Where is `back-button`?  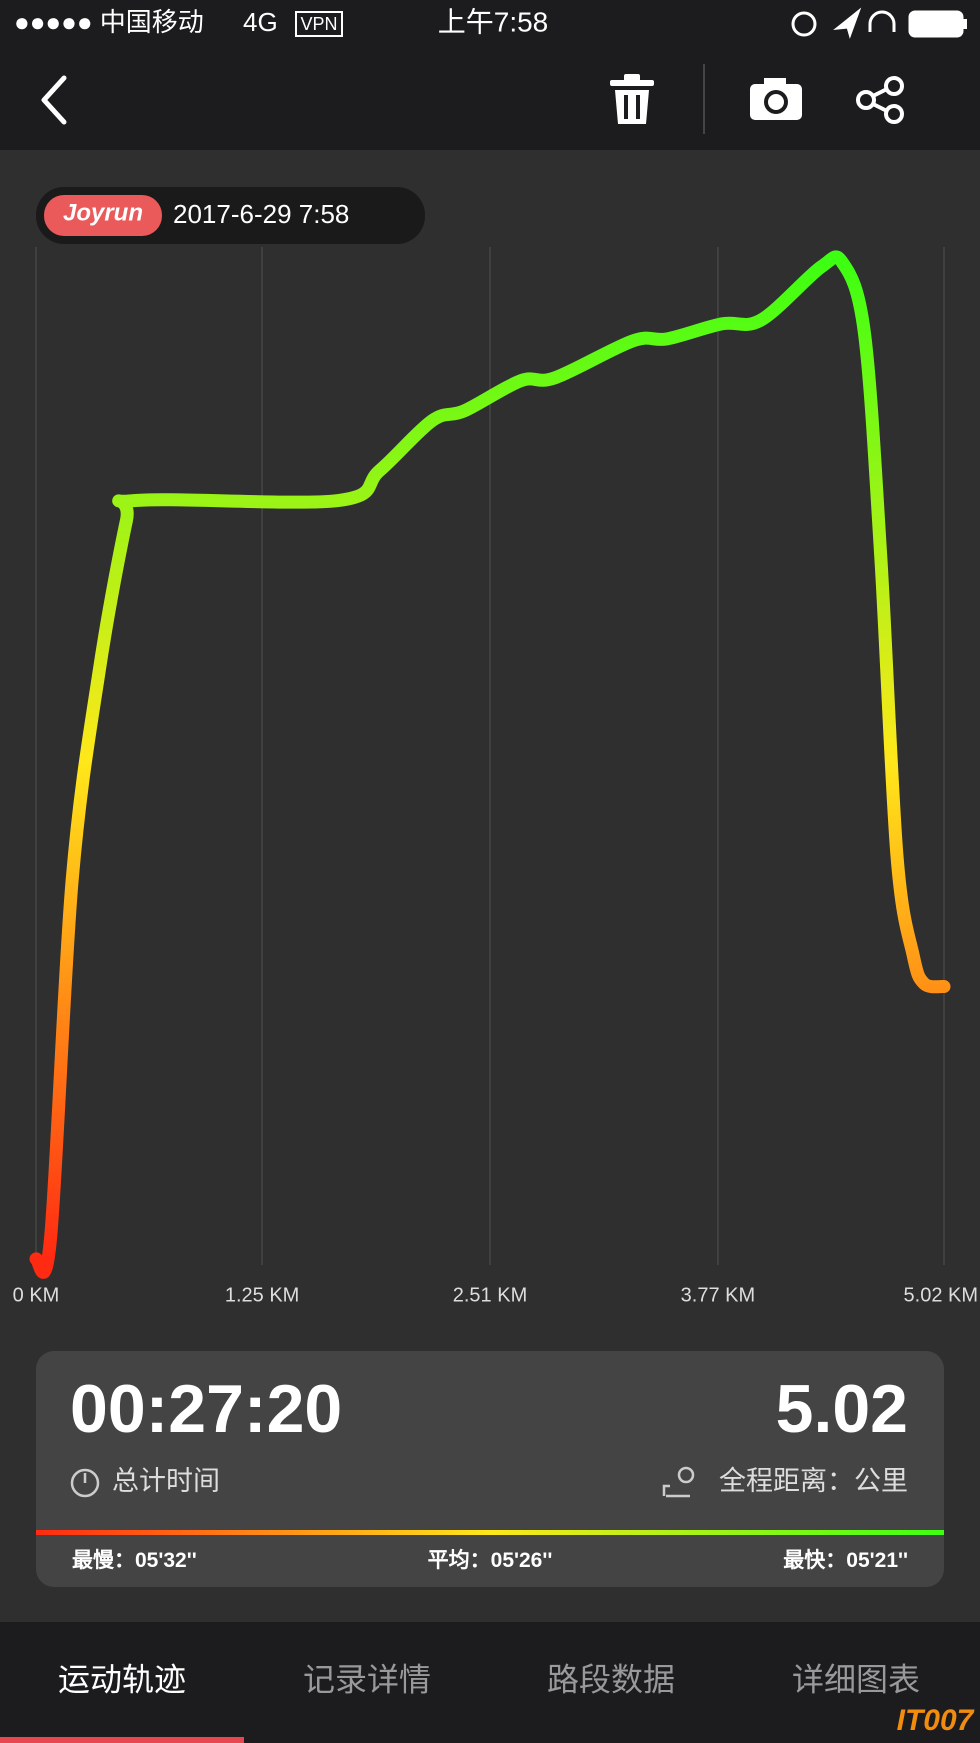
back-button is located at coordinates (54, 100).